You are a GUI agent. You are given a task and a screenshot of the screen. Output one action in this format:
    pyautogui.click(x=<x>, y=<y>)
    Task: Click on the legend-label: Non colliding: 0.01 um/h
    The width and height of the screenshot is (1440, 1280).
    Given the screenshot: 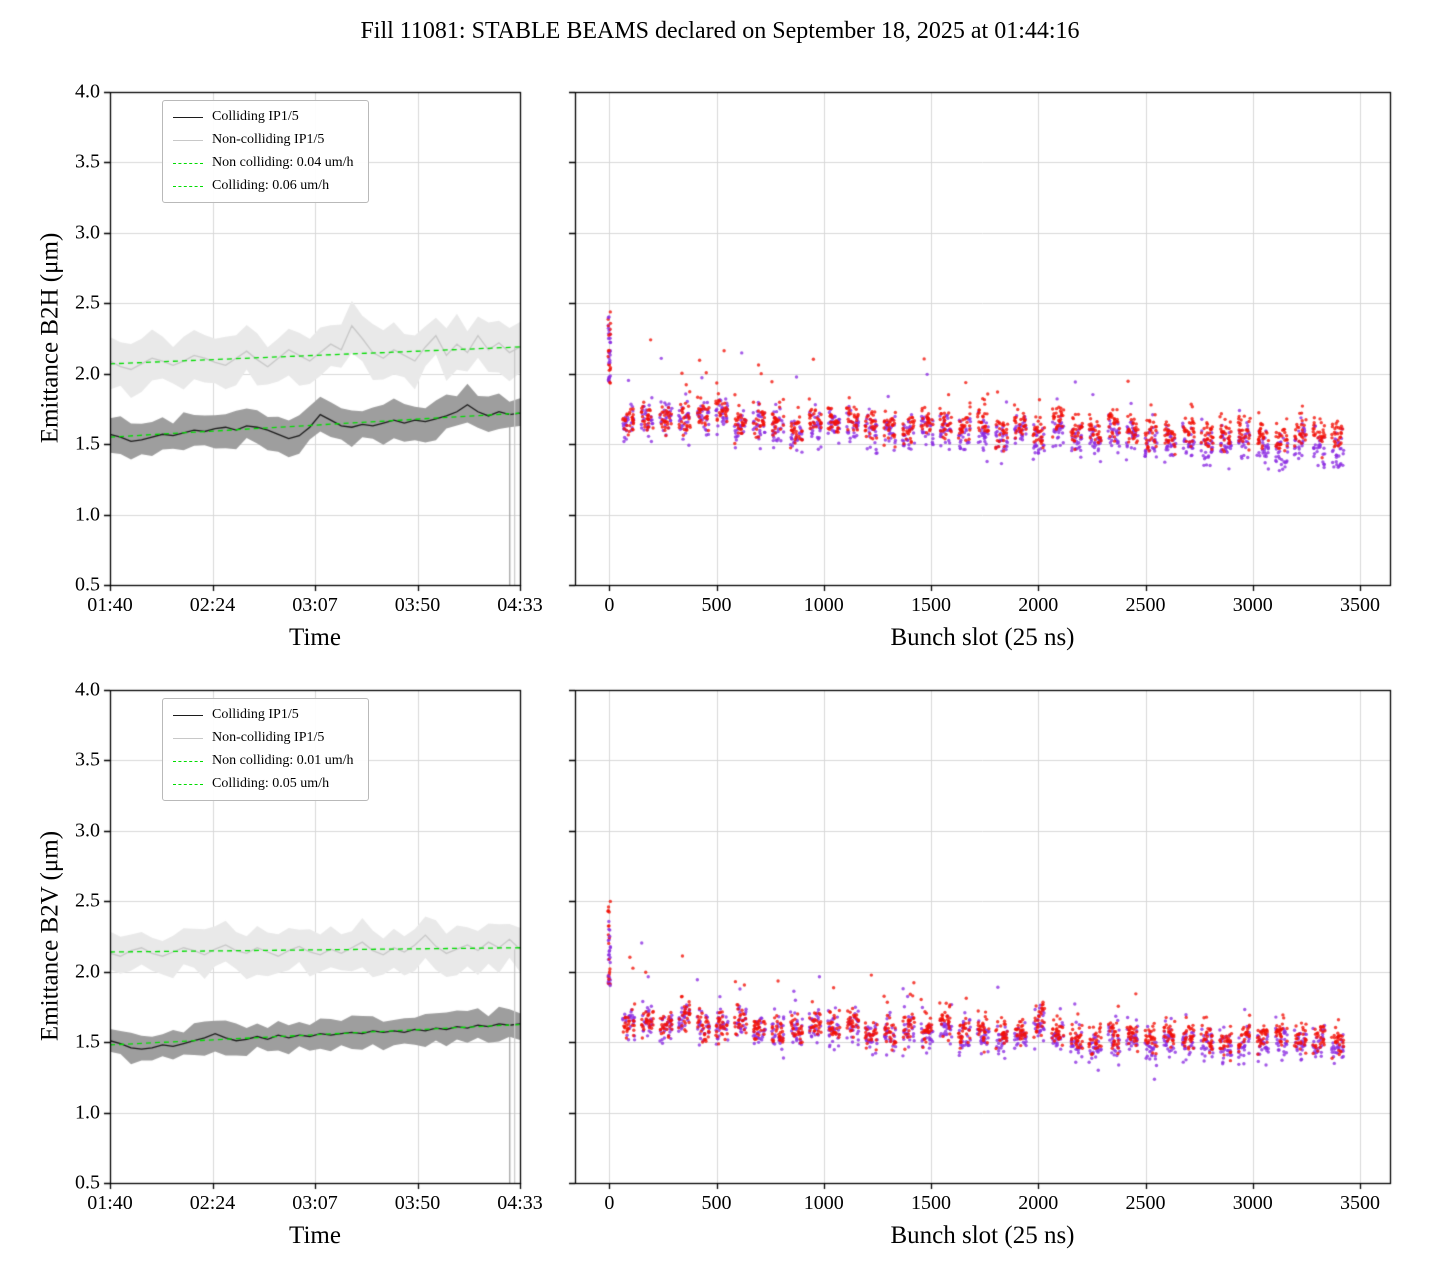 What is the action you would take?
    pyautogui.click(x=283, y=760)
    